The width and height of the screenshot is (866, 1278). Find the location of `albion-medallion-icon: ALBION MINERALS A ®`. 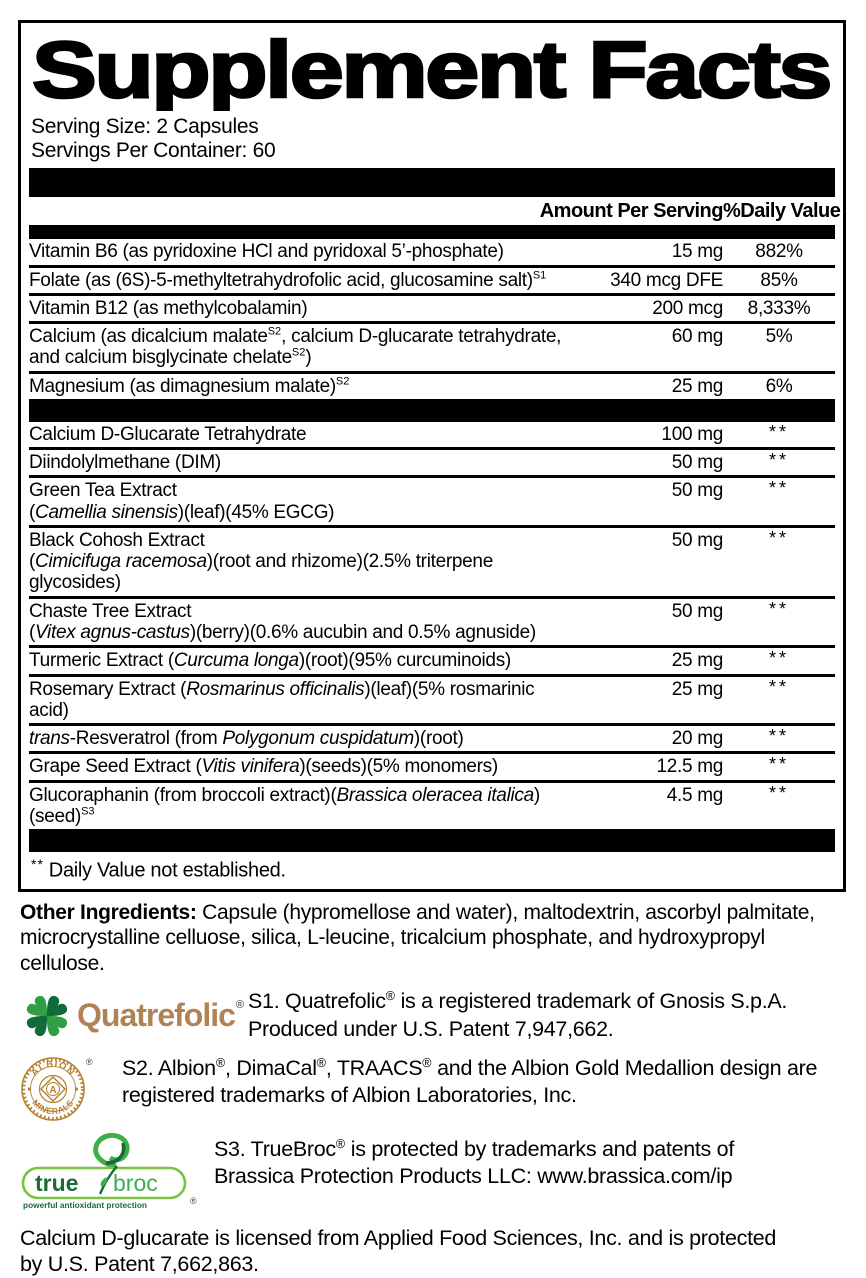

albion-medallion-icon: ALBION MINERALS A ® is located at coordinates (57, 1089).